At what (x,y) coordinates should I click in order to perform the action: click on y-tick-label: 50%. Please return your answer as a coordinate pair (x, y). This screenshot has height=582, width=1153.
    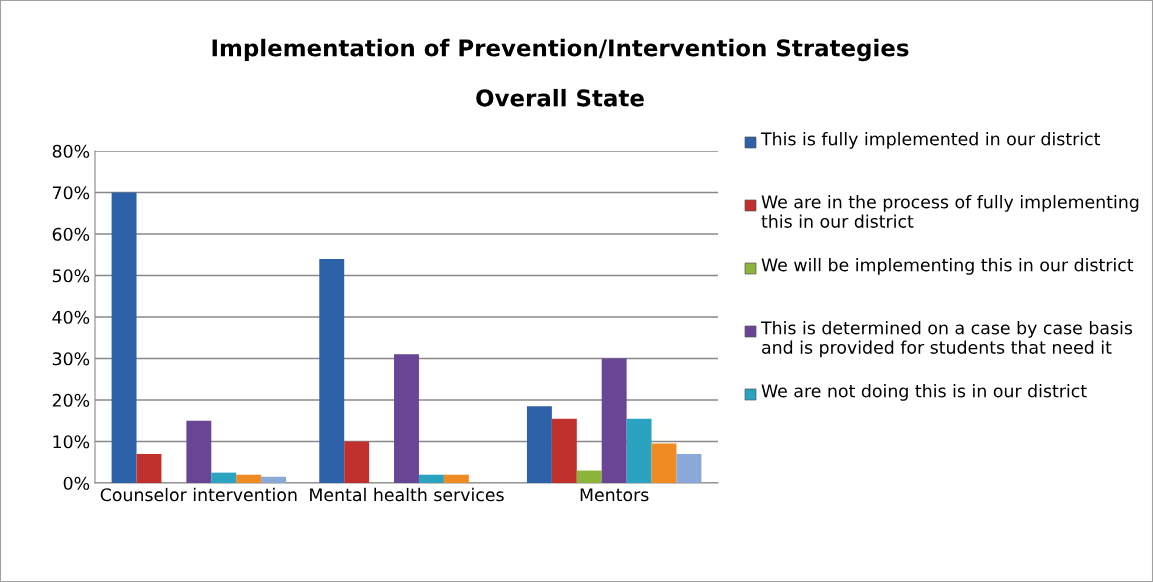
    Looking at the image, I should click on (71, 276).